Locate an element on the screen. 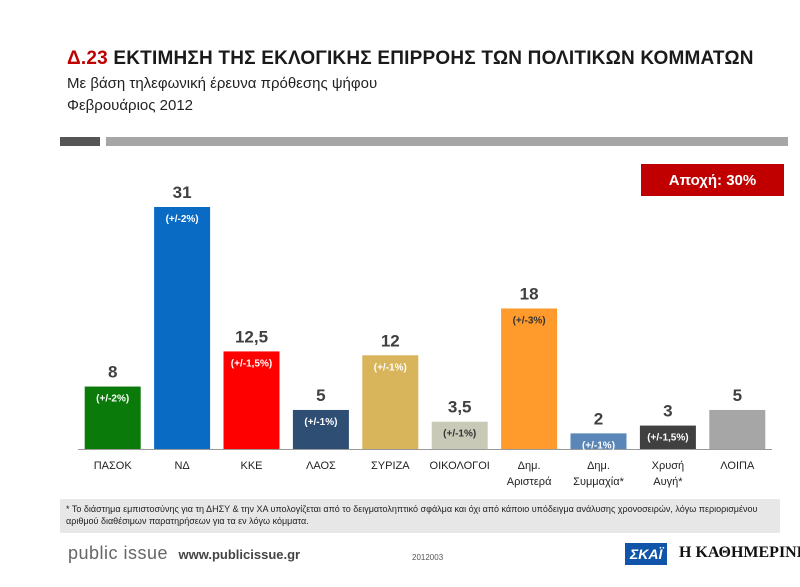 The width and height of the screenshot is (800, 587). slide-code: Δ.23 is located at coordinates (87, 58).